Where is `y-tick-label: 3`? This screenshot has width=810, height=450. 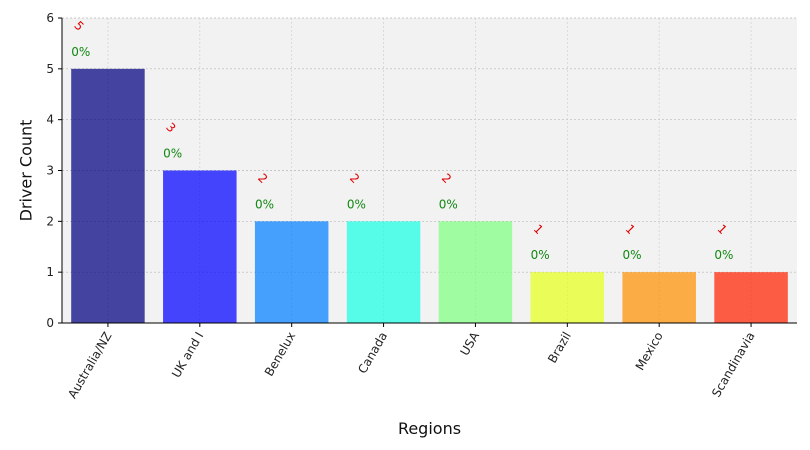
y-tick-label: 3 is located at coordinates (50, 171).